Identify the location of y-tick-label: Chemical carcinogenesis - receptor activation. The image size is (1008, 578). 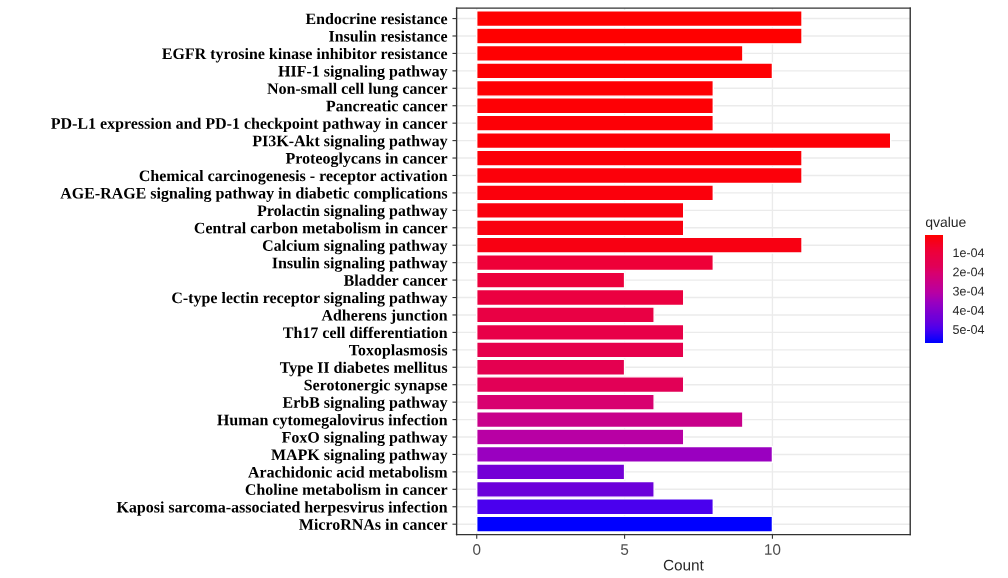
(293, 177).